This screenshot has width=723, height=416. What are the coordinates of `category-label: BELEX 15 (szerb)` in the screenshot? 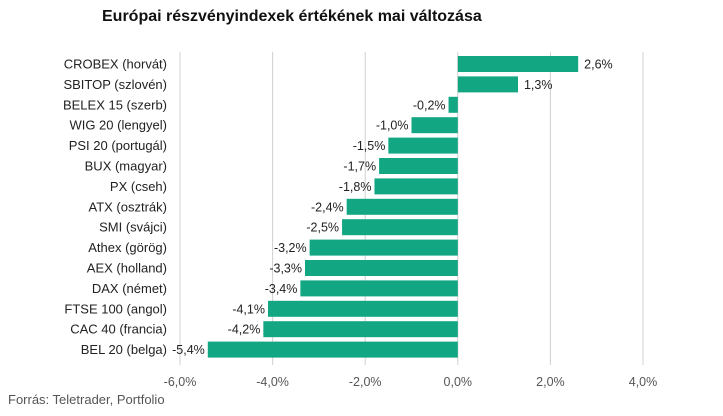 It's located at (115, 104).